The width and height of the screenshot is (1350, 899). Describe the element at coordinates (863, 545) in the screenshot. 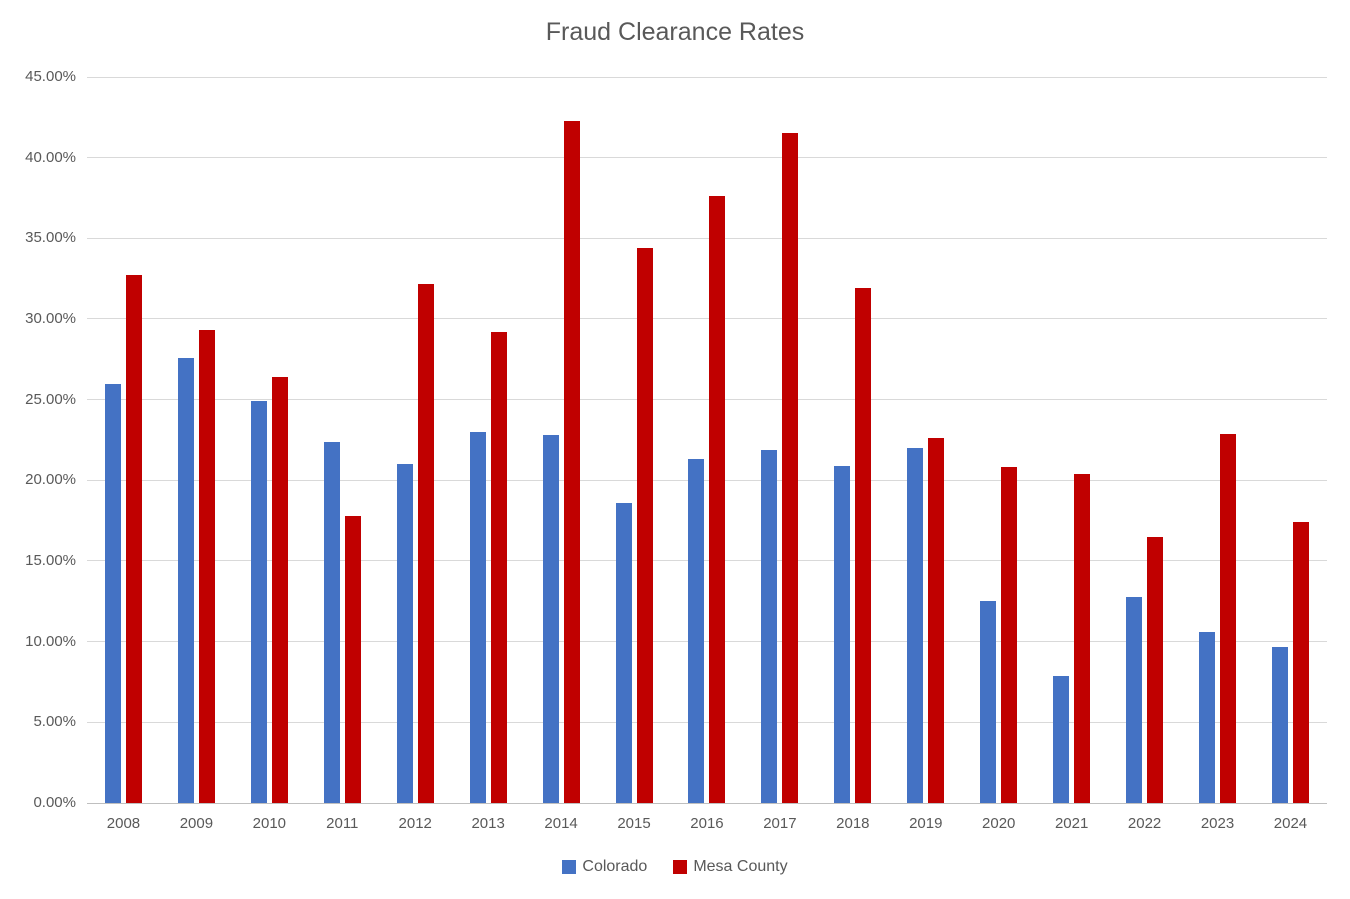

I see `bar-mesa-county-2018` at that location.